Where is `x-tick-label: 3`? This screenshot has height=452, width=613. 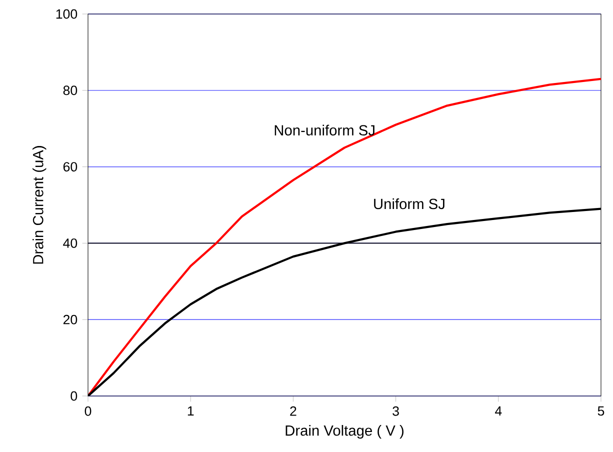 x-tick-label: 3 is located at coordinates (395, 411).